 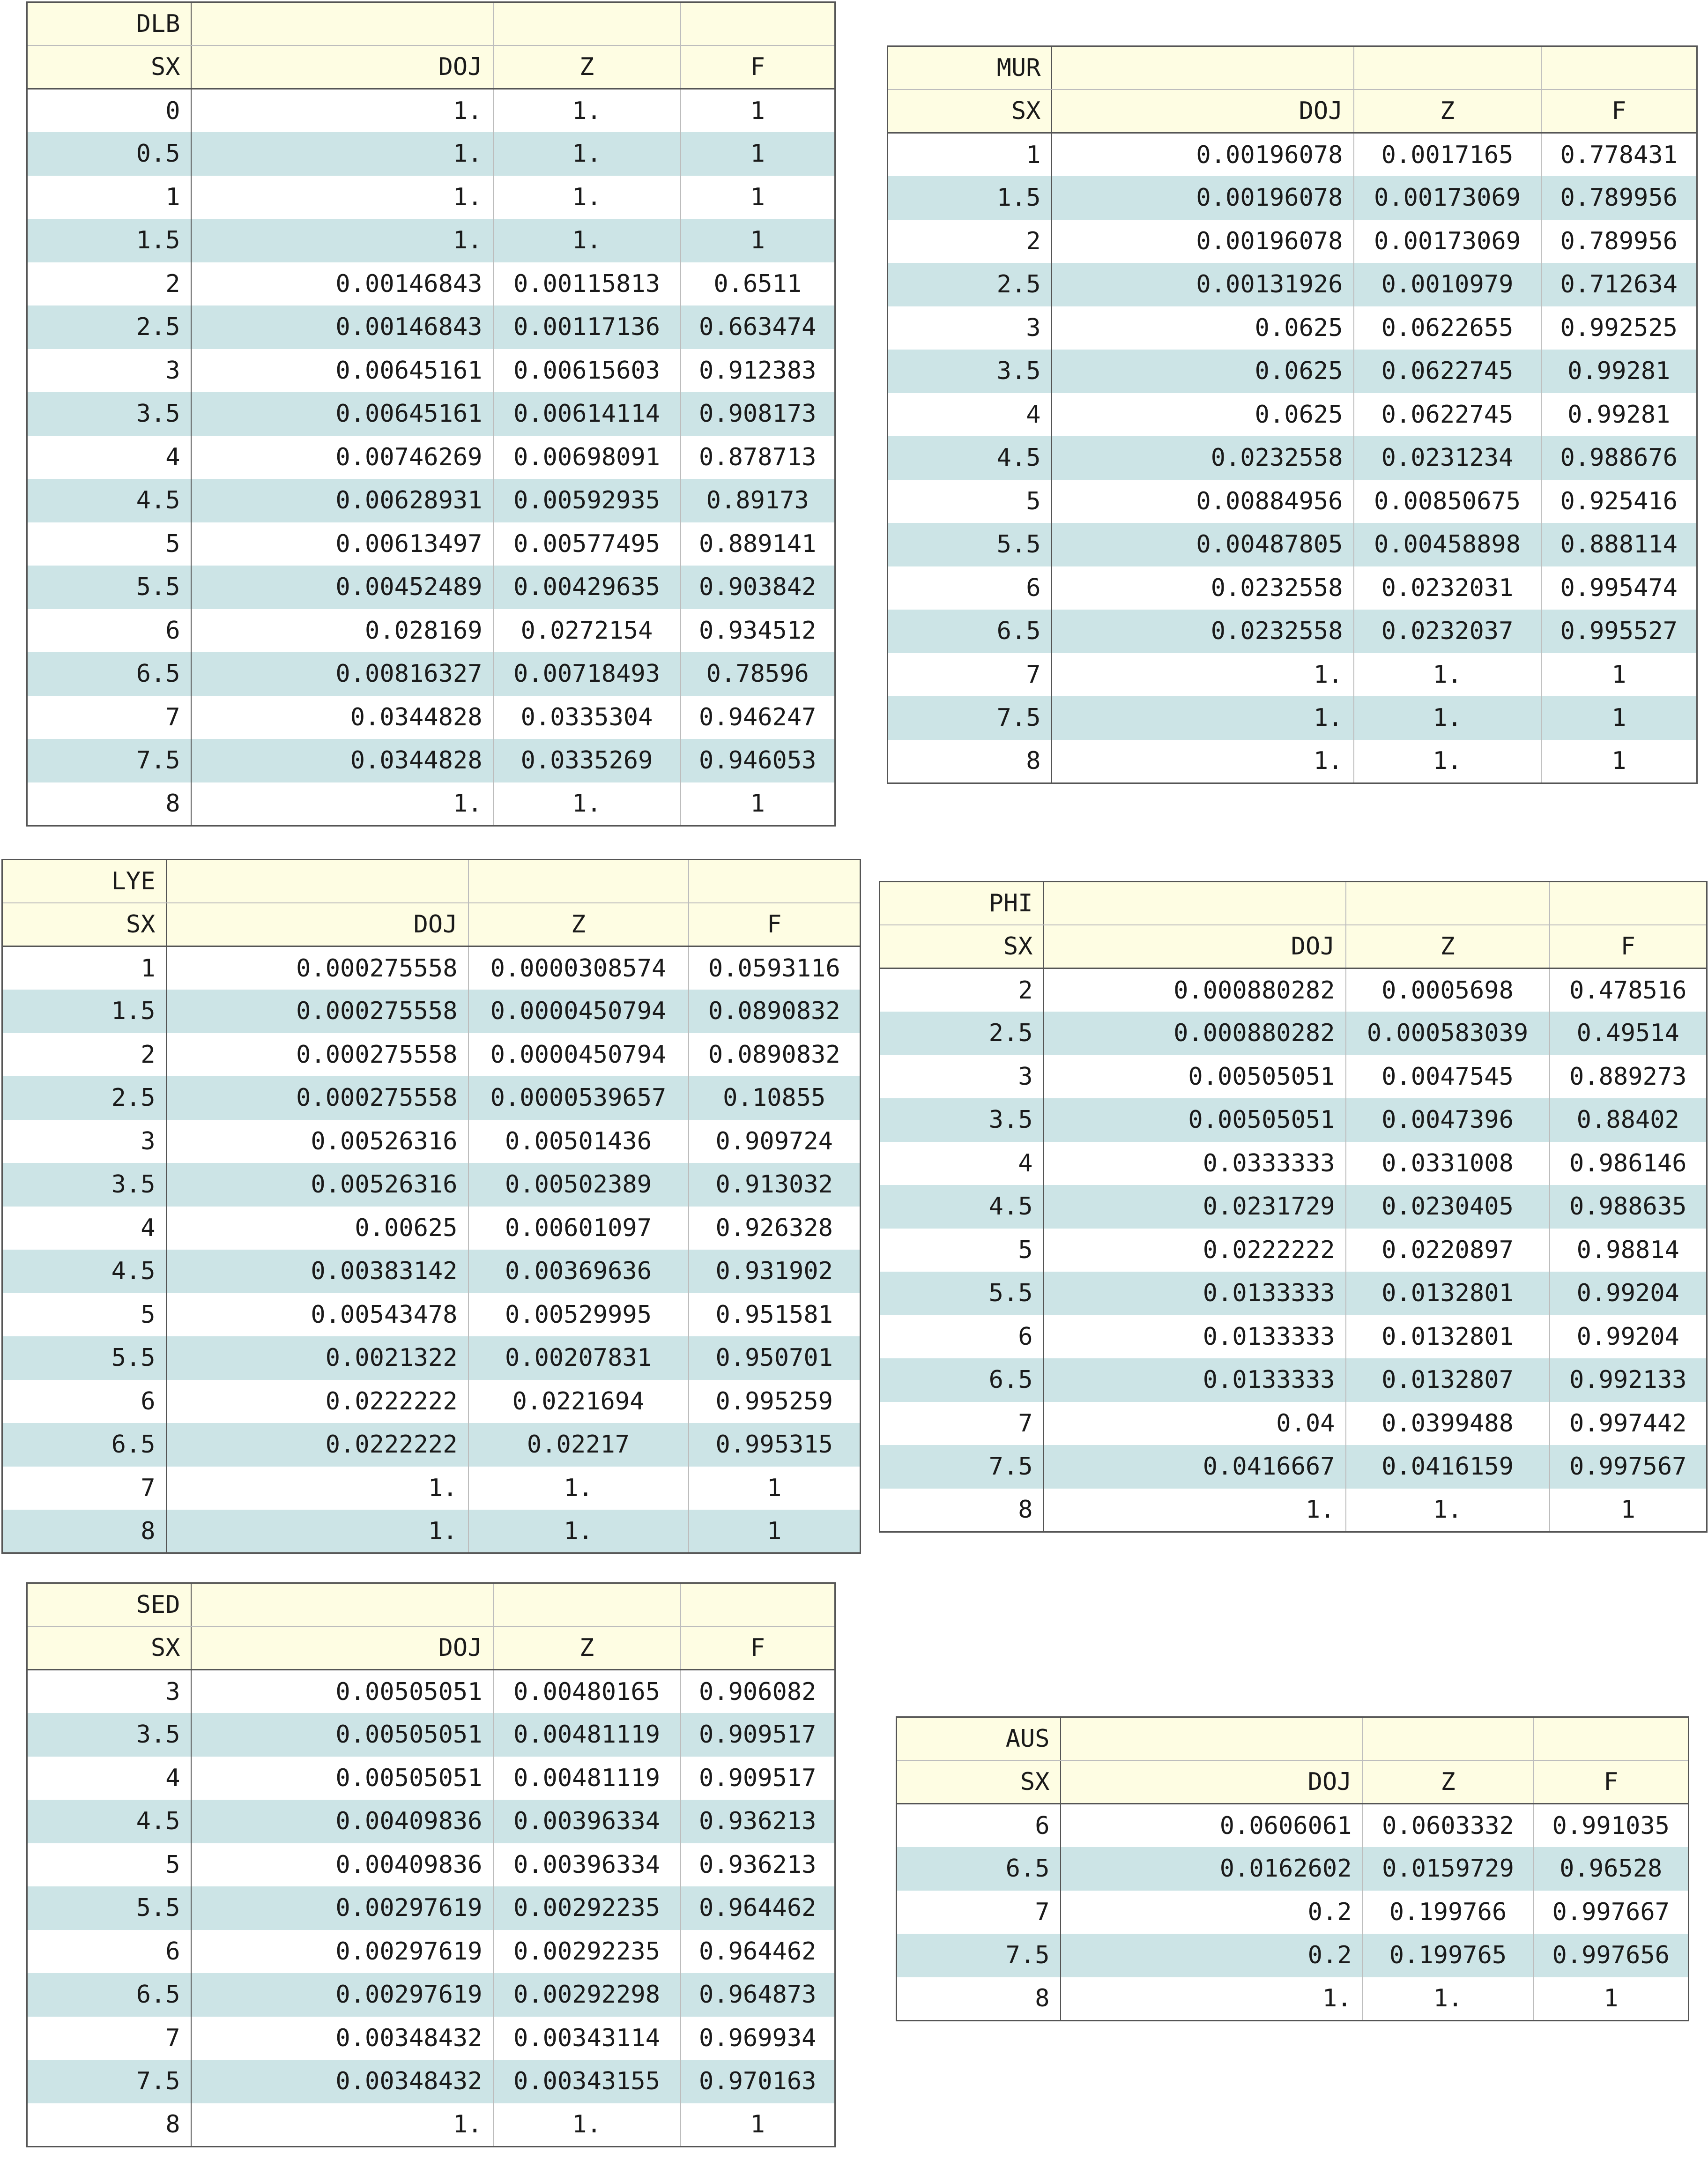 What do you see at coordinates (586, 1908) in the screenshot?
I see `cell-z: 0.00292235` at bounding box center [586, 1908].